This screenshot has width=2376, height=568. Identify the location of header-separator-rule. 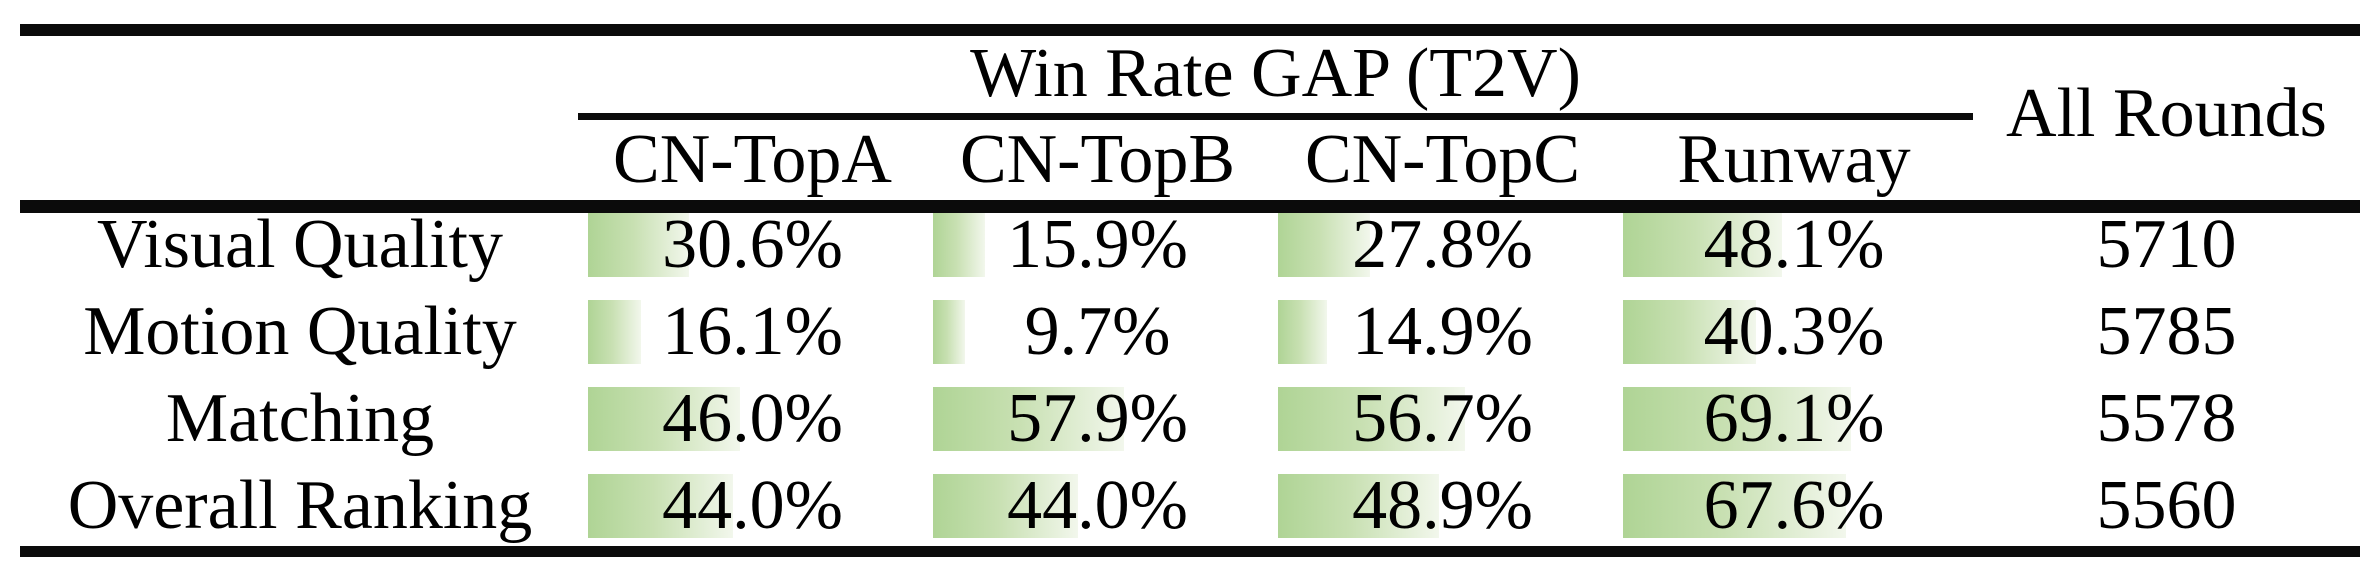
(1190, 206).